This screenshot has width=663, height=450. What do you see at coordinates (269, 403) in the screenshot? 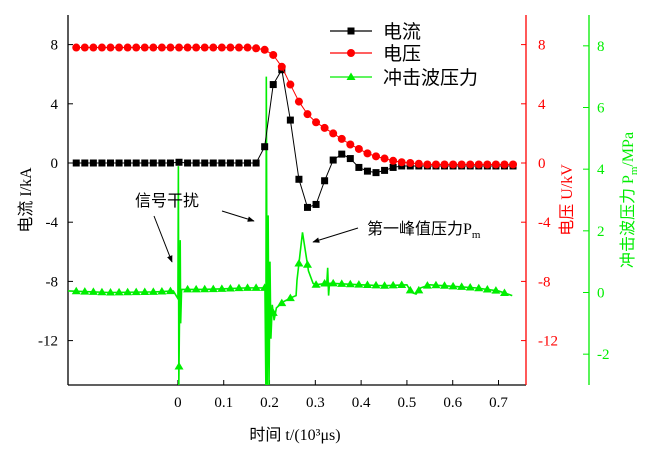
I see `x-tick-label: 0.2` at bounding box center [269, 403].